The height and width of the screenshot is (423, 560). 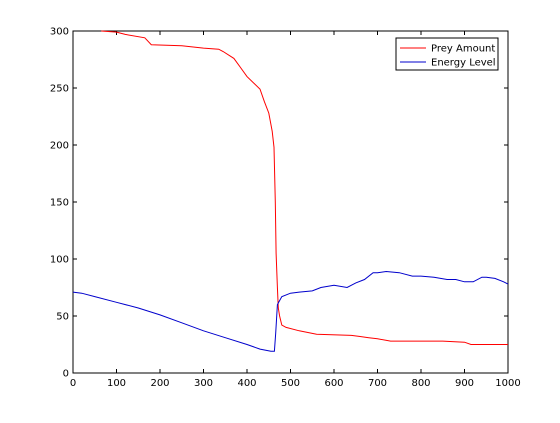 What do you see at coordinates (59, 146) in the screenshot?
I see `y-tick-label: 200` at bounding box center [59, 146].